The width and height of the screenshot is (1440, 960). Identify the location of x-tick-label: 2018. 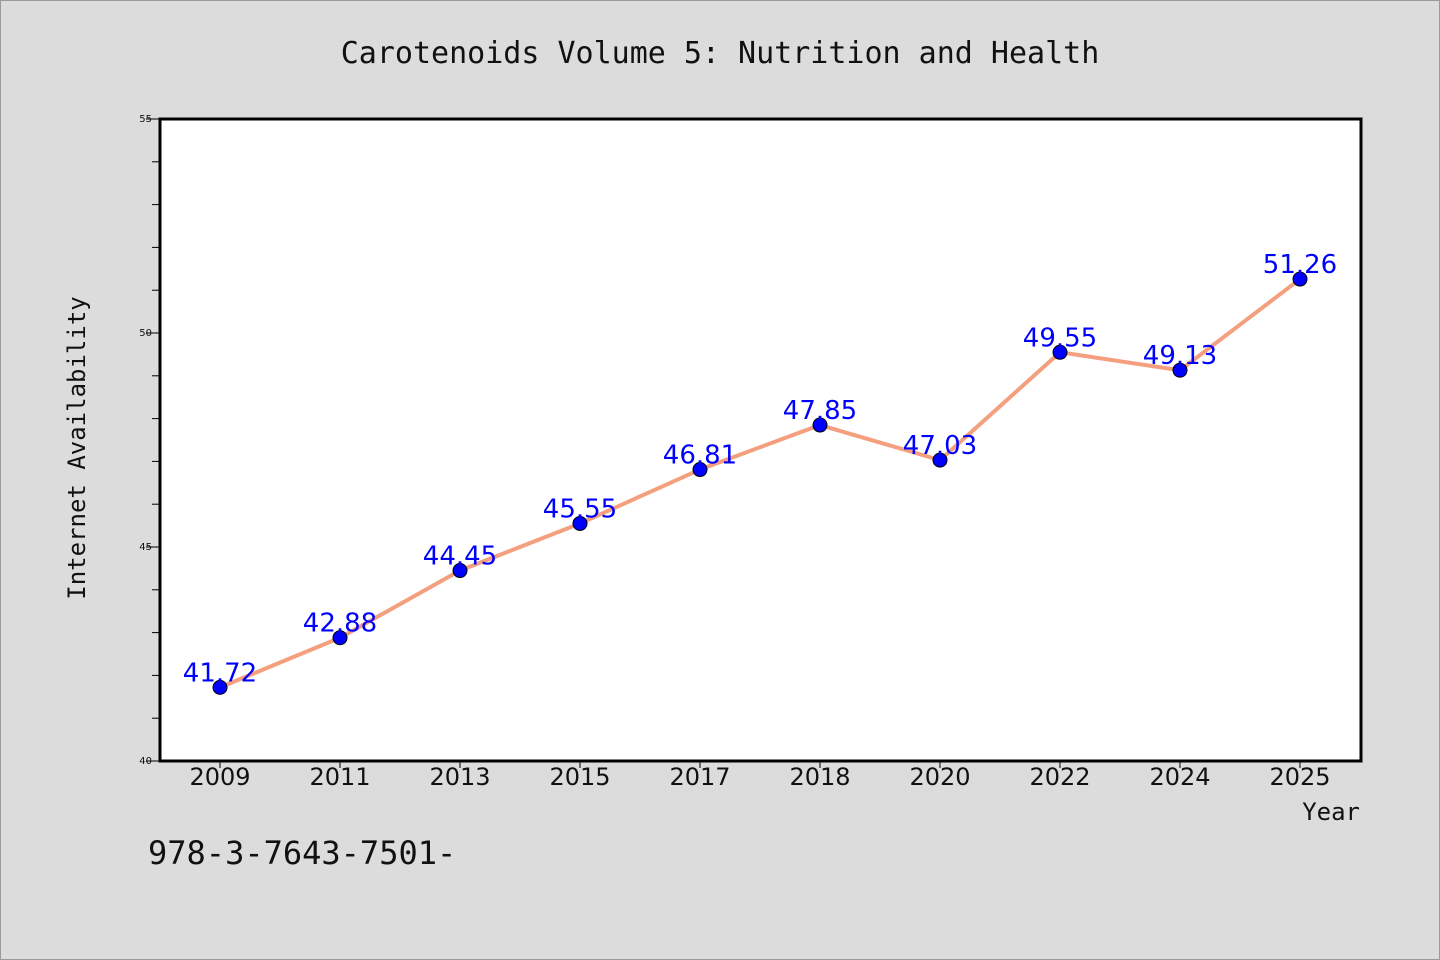
(819, 777).